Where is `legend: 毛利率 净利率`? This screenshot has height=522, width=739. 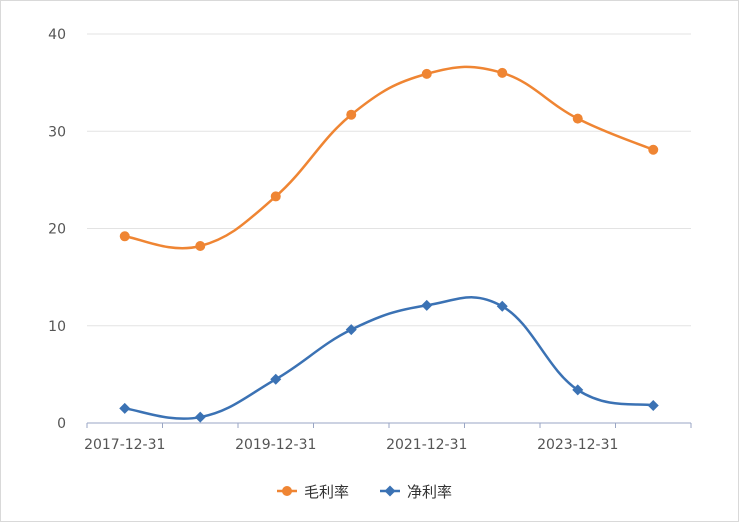 legend: 毛利率 净利率 is located at coordinates (364, 492).